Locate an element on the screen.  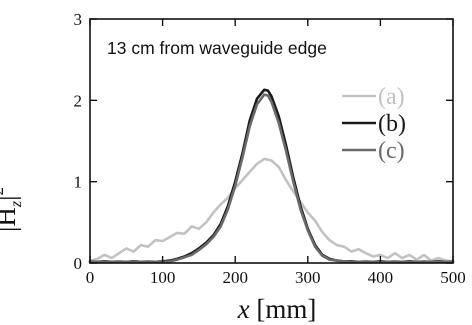
y-tick-label: 3 is located at coordinates (78, 19).